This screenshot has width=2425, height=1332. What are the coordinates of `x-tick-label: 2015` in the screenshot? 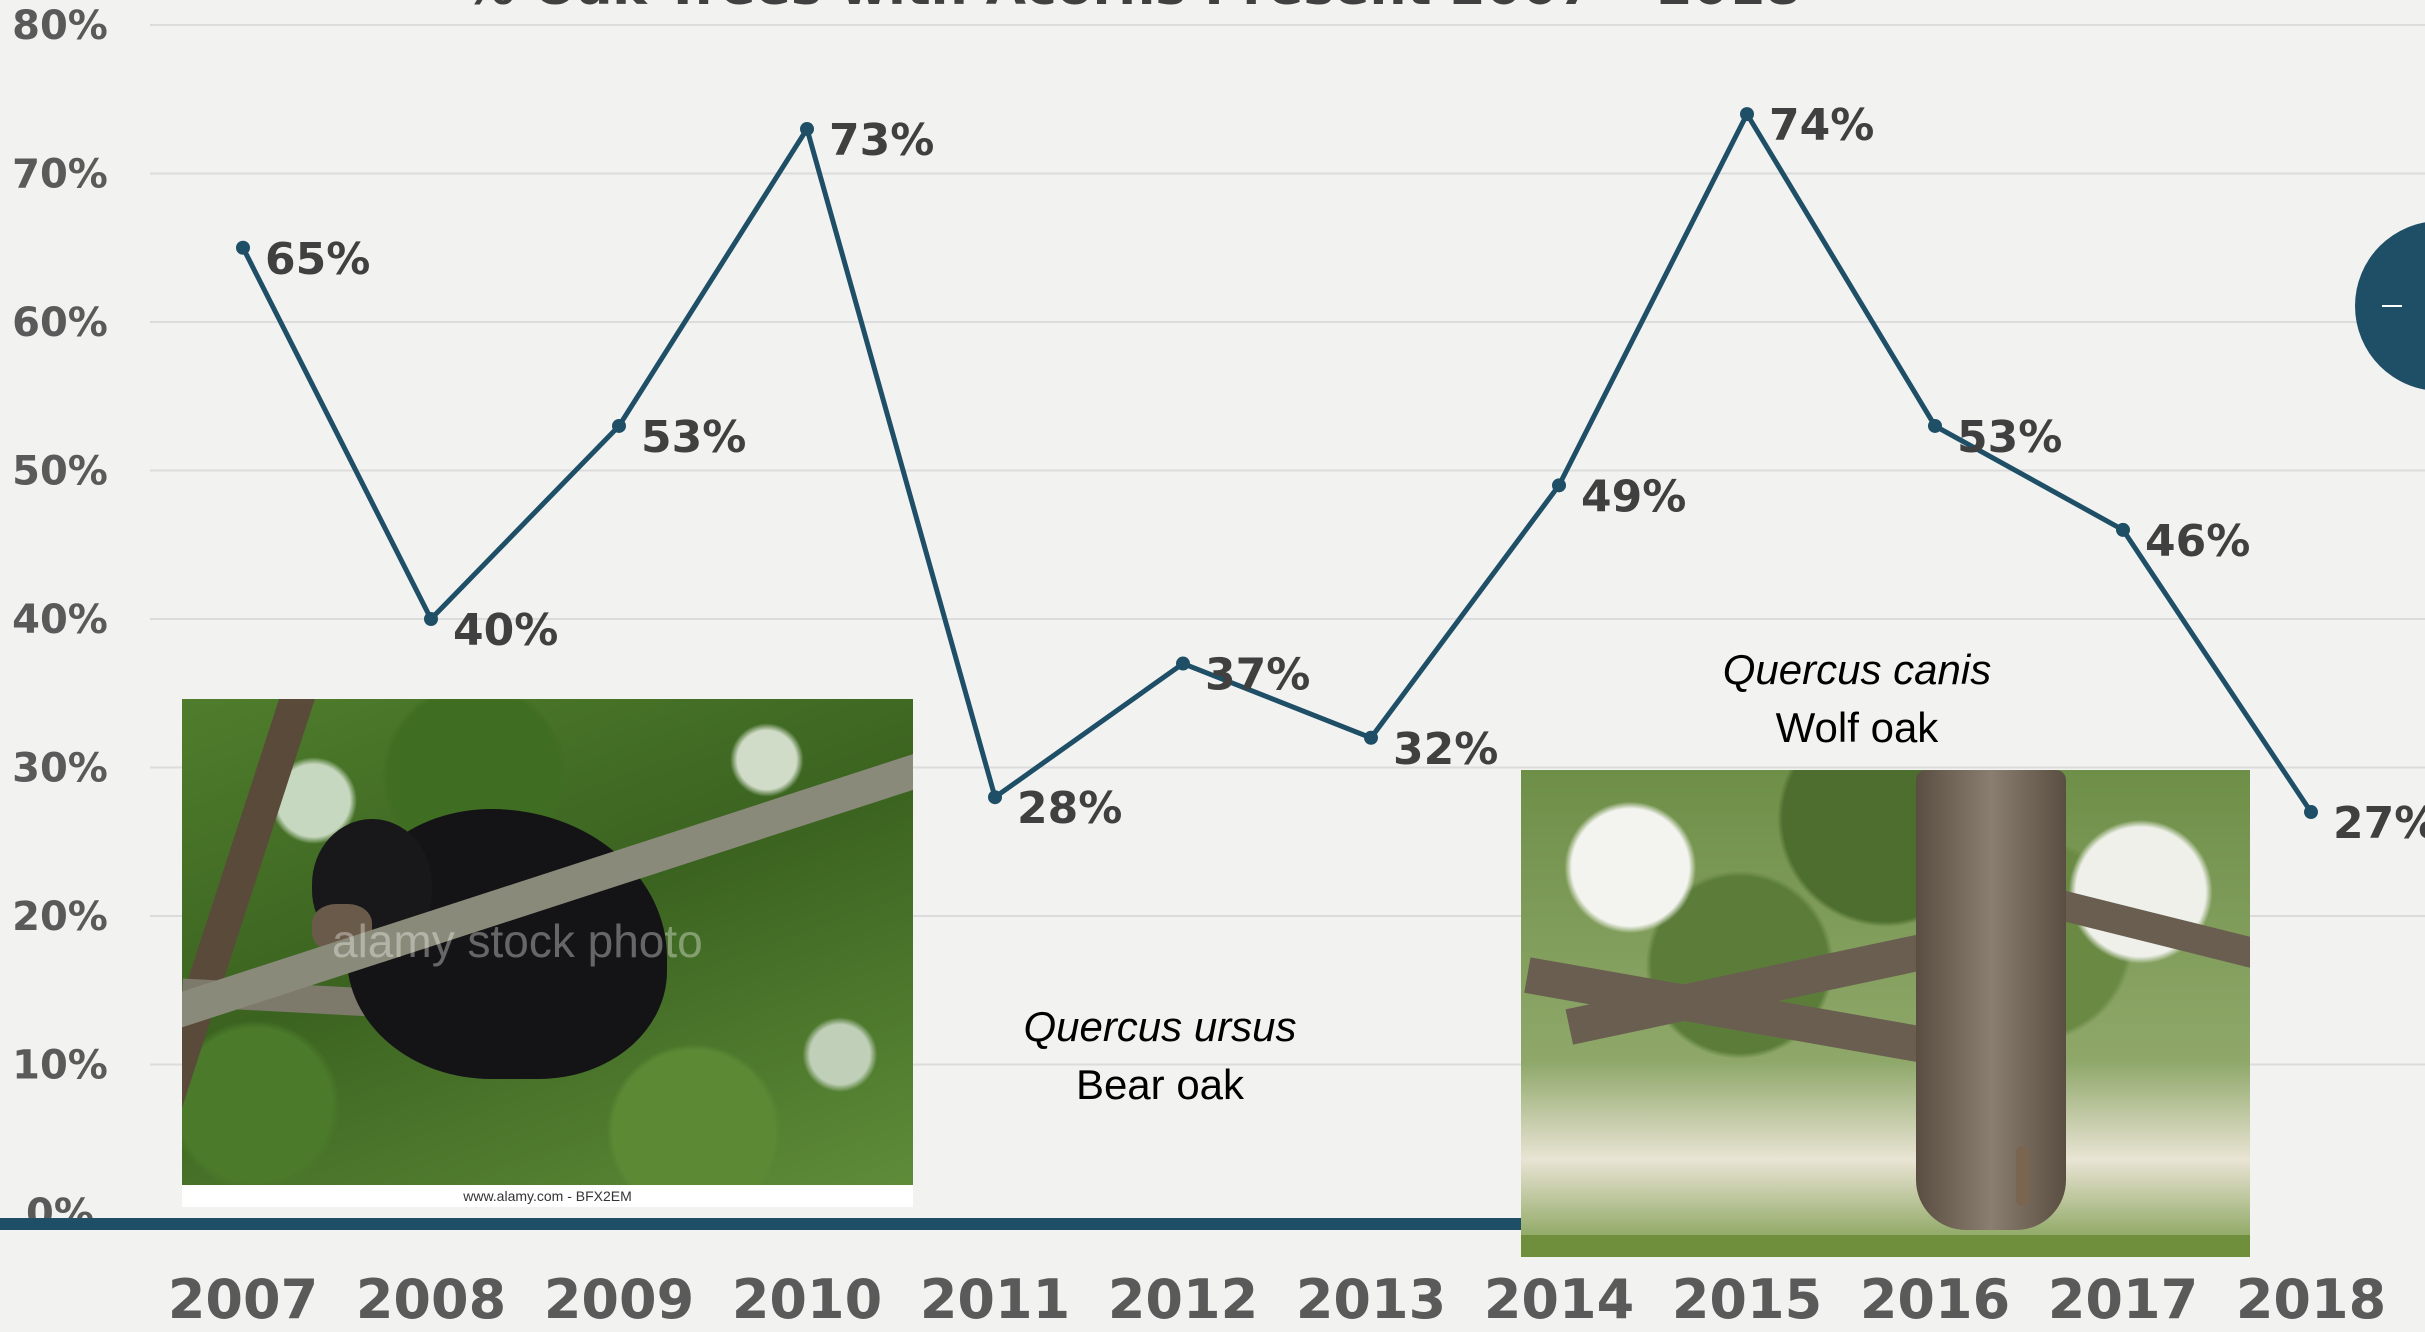 It's located at (1747, 1299).